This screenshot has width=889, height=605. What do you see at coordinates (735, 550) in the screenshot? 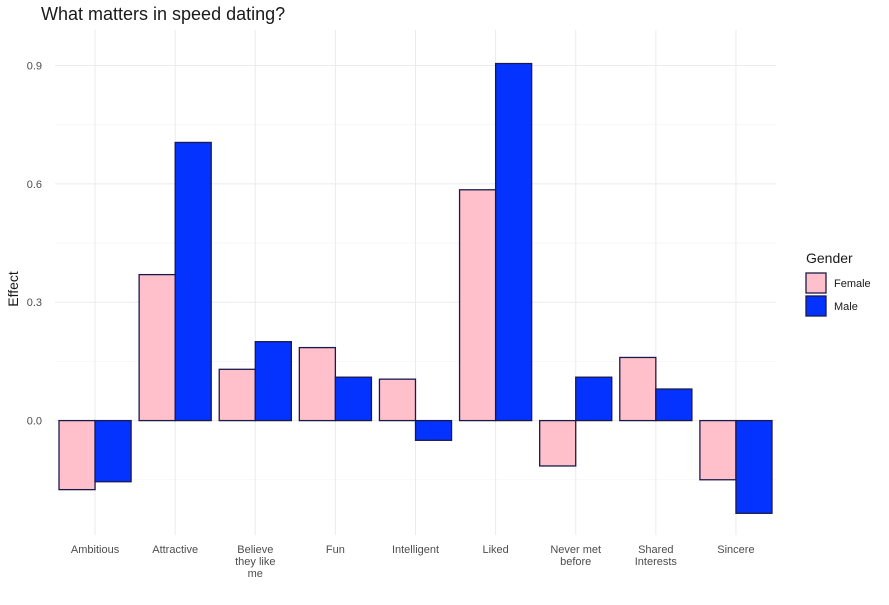
I see `x-tick-label: Sincere` at bounding box center [735, 550].